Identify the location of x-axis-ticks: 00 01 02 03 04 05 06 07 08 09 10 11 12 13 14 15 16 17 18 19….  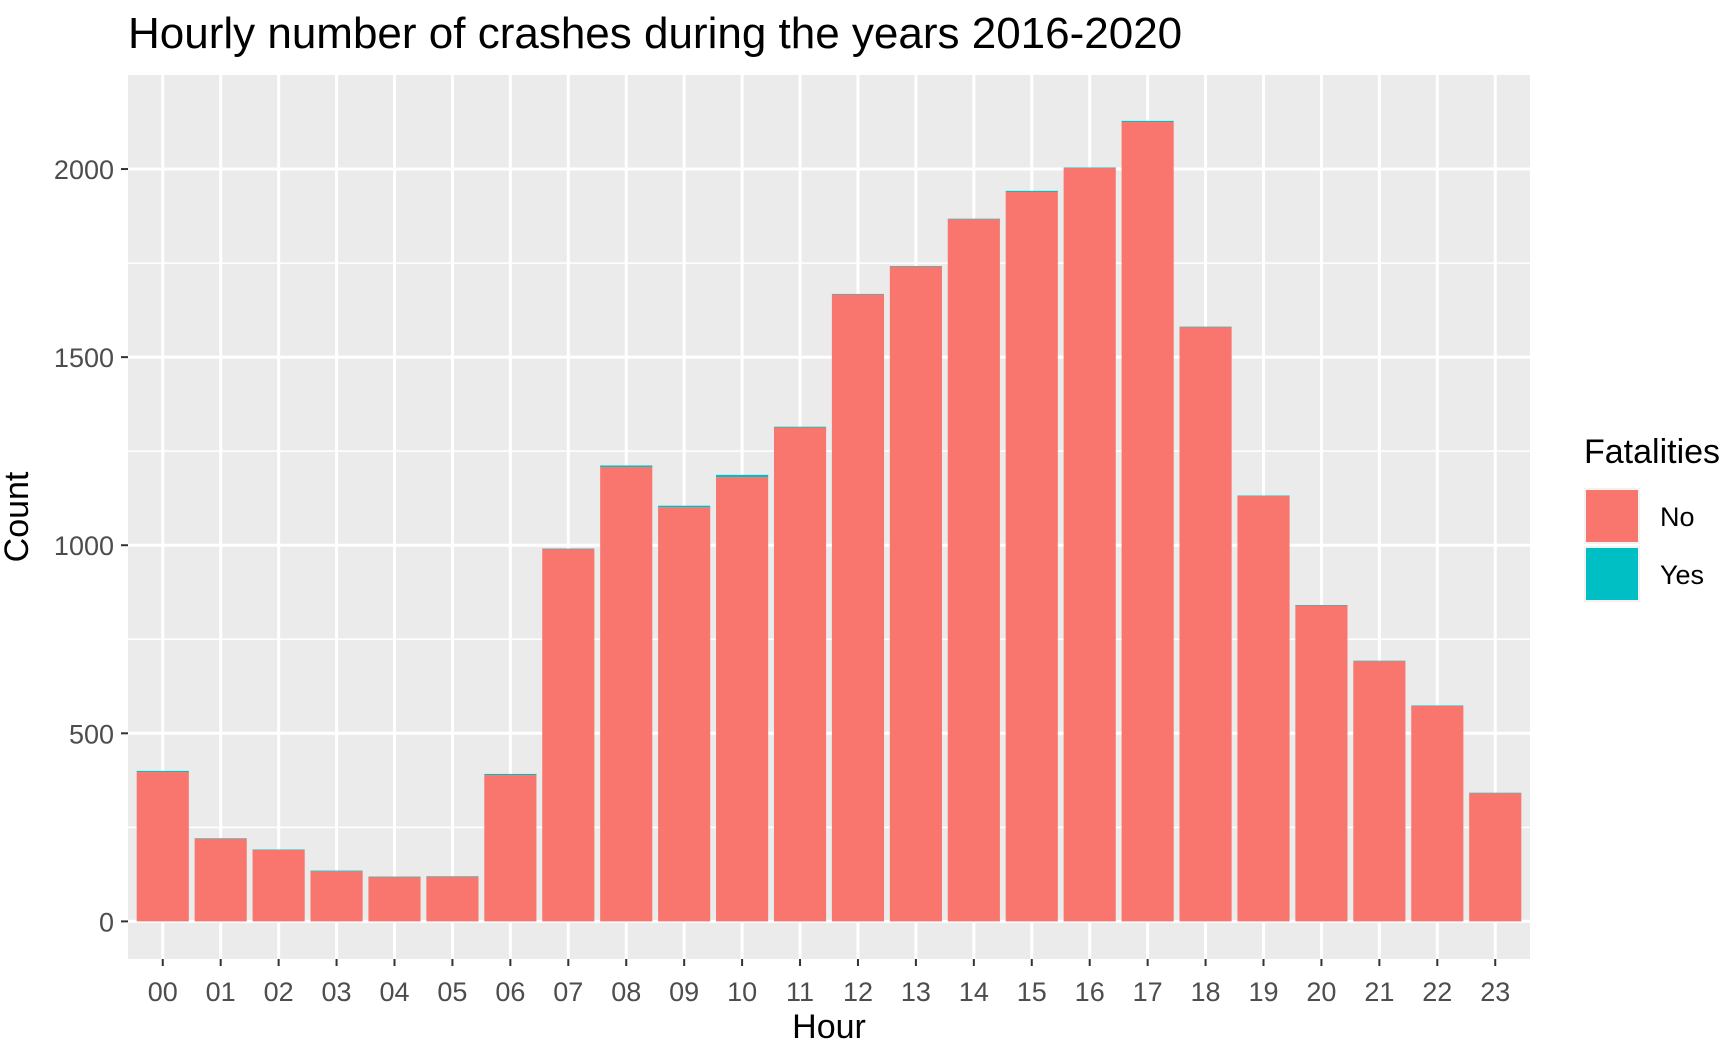
(829, 983).